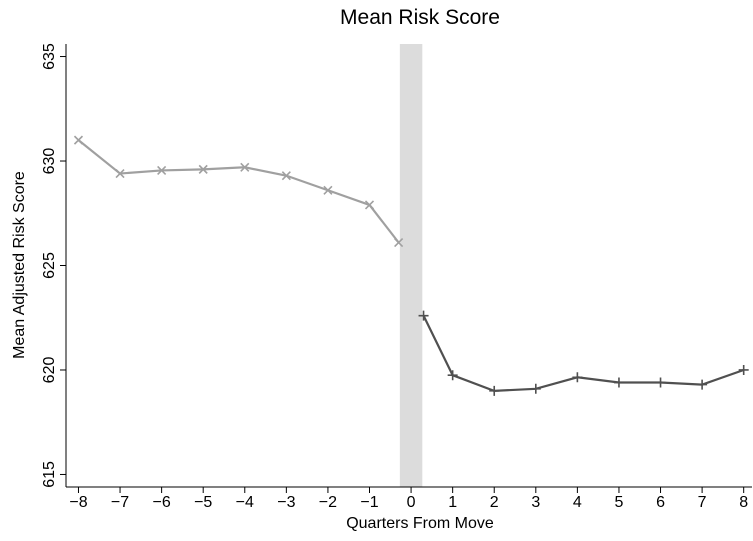  I want to click on x-tick-label: −8, so click(78, 502).